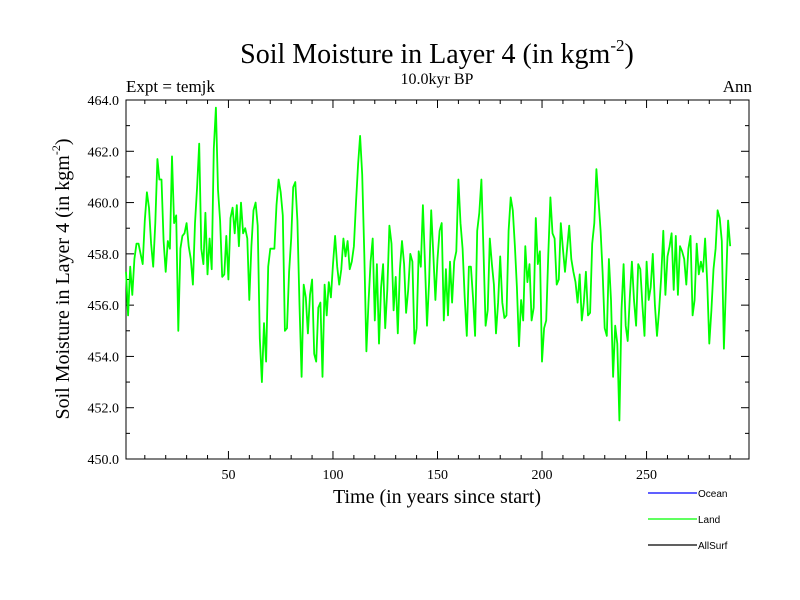 The height and width of the screenshot is (600, 800). Describe the element at coordinates (104, 409) in the screenshot. I see `y-tick-label: 452.0` at that location.